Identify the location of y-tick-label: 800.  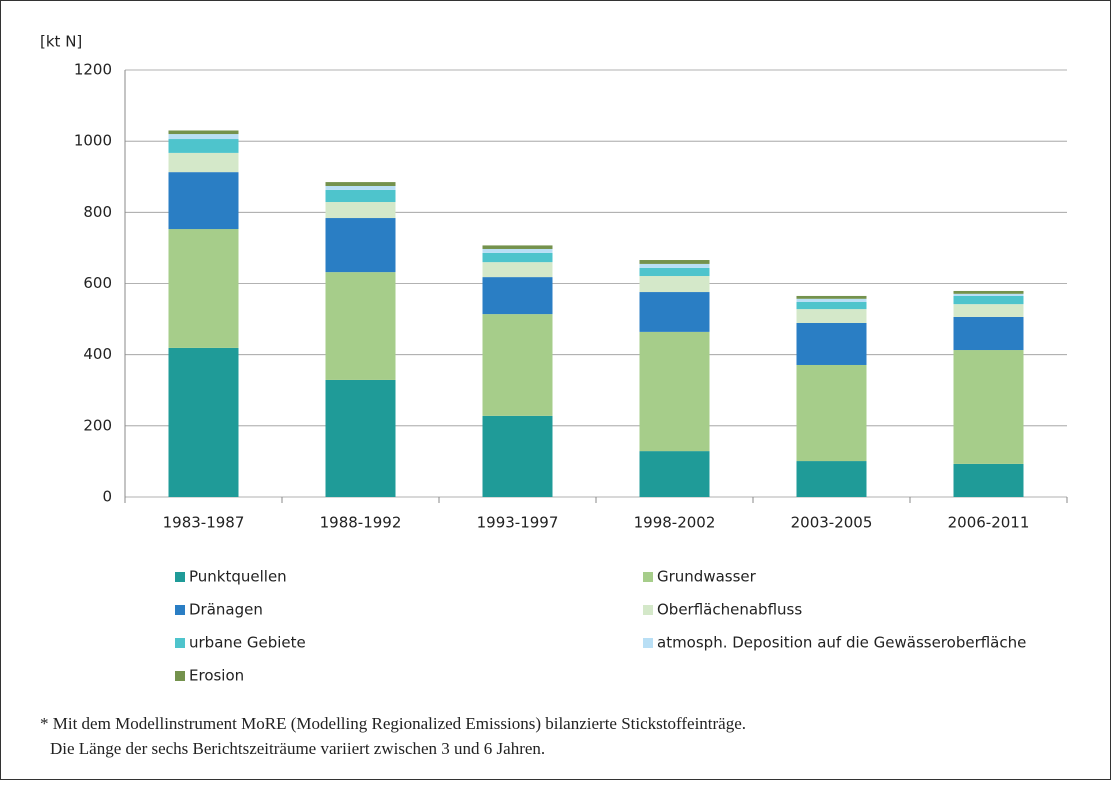
(97, 212).